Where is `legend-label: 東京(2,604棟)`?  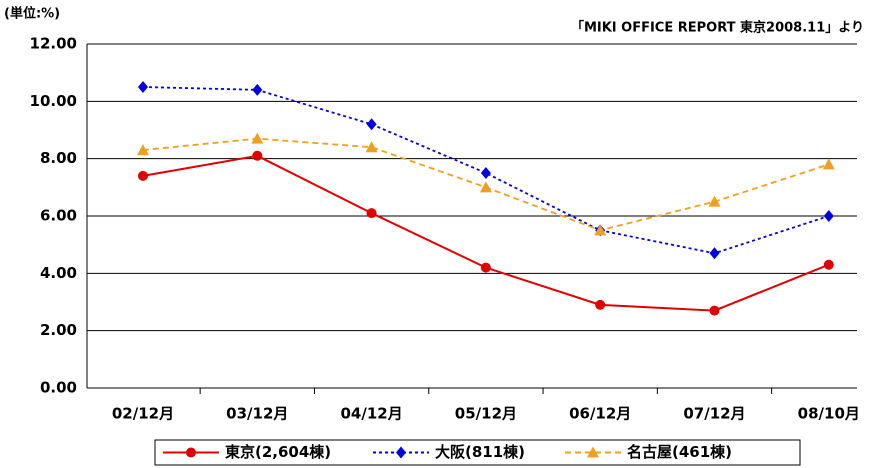 legend-label: 東京(2,604棟) is located at coordinates (278, 452).